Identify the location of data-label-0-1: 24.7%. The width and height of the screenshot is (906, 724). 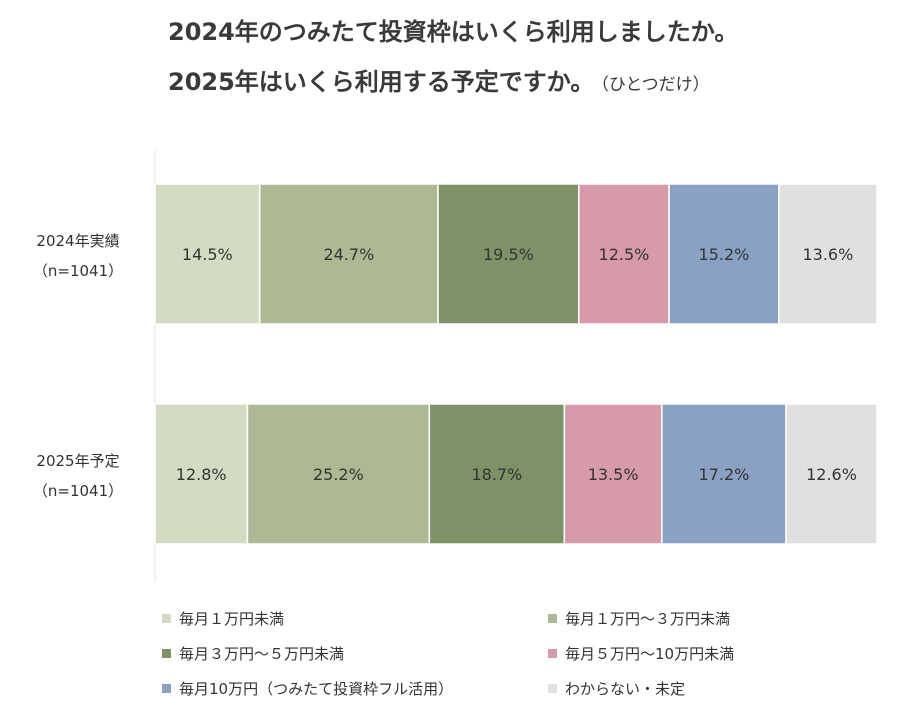
(348, 254).